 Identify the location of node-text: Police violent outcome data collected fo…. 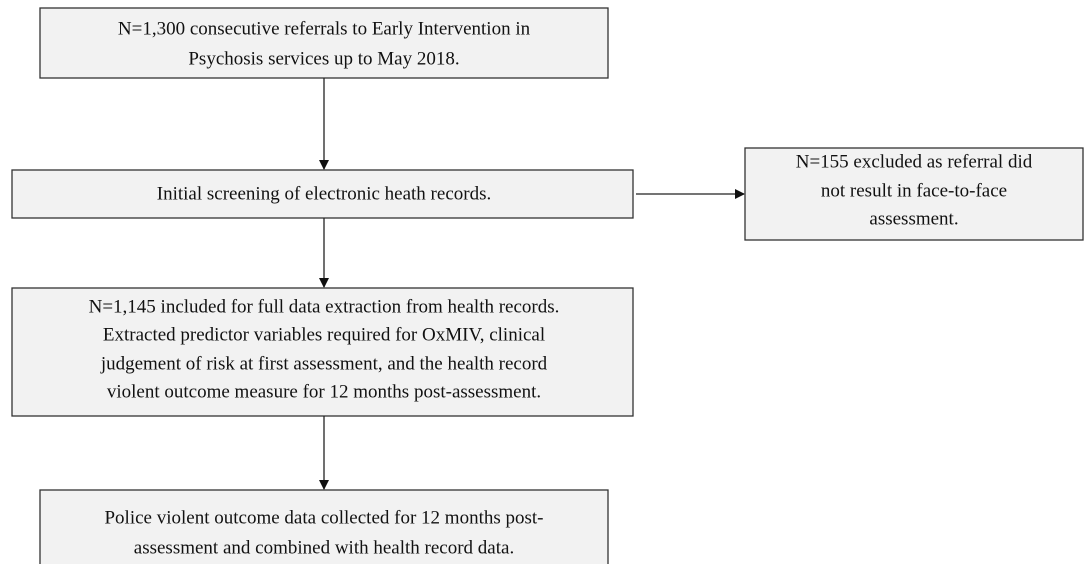
(323, 517).